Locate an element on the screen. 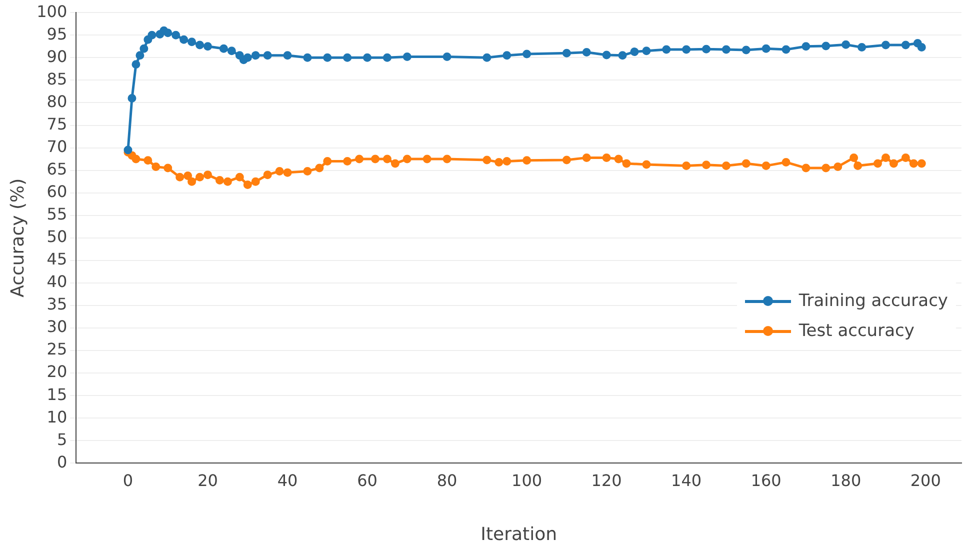  y-tick-label: 95 is located at coordinates (57, 34).